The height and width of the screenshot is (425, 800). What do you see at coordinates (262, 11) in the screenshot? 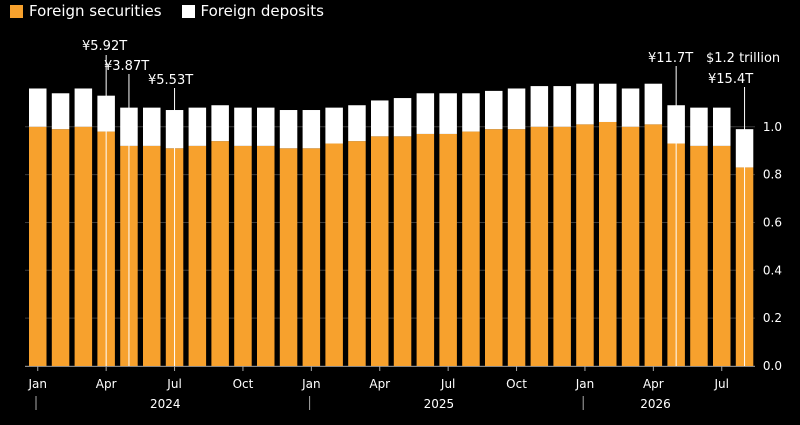
I see `legend-label-deposits: Foreign deposits` at bounding box center [262, 11].